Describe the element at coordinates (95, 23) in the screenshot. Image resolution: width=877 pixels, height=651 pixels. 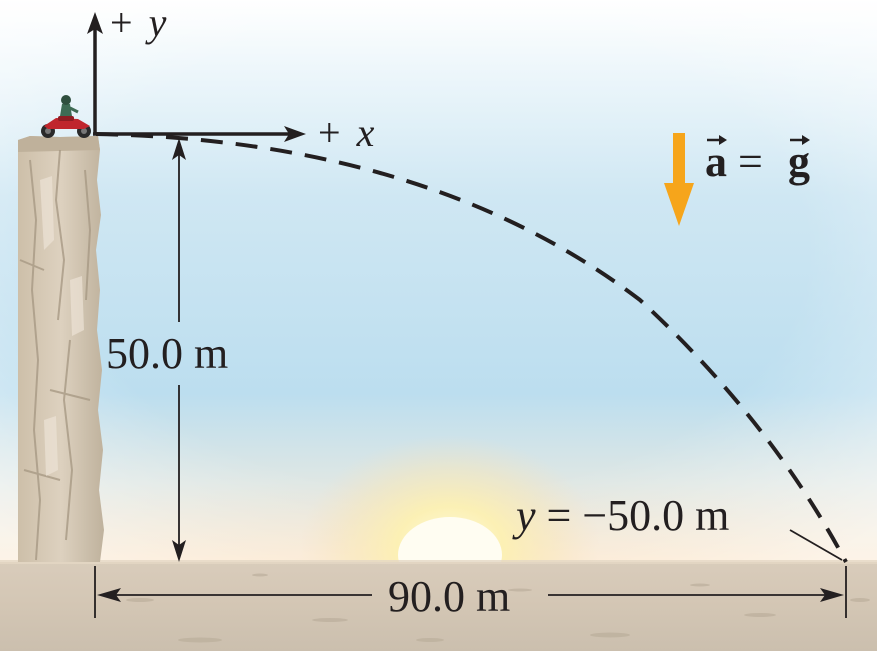
I see `y-axis-arrowhead` at that location.